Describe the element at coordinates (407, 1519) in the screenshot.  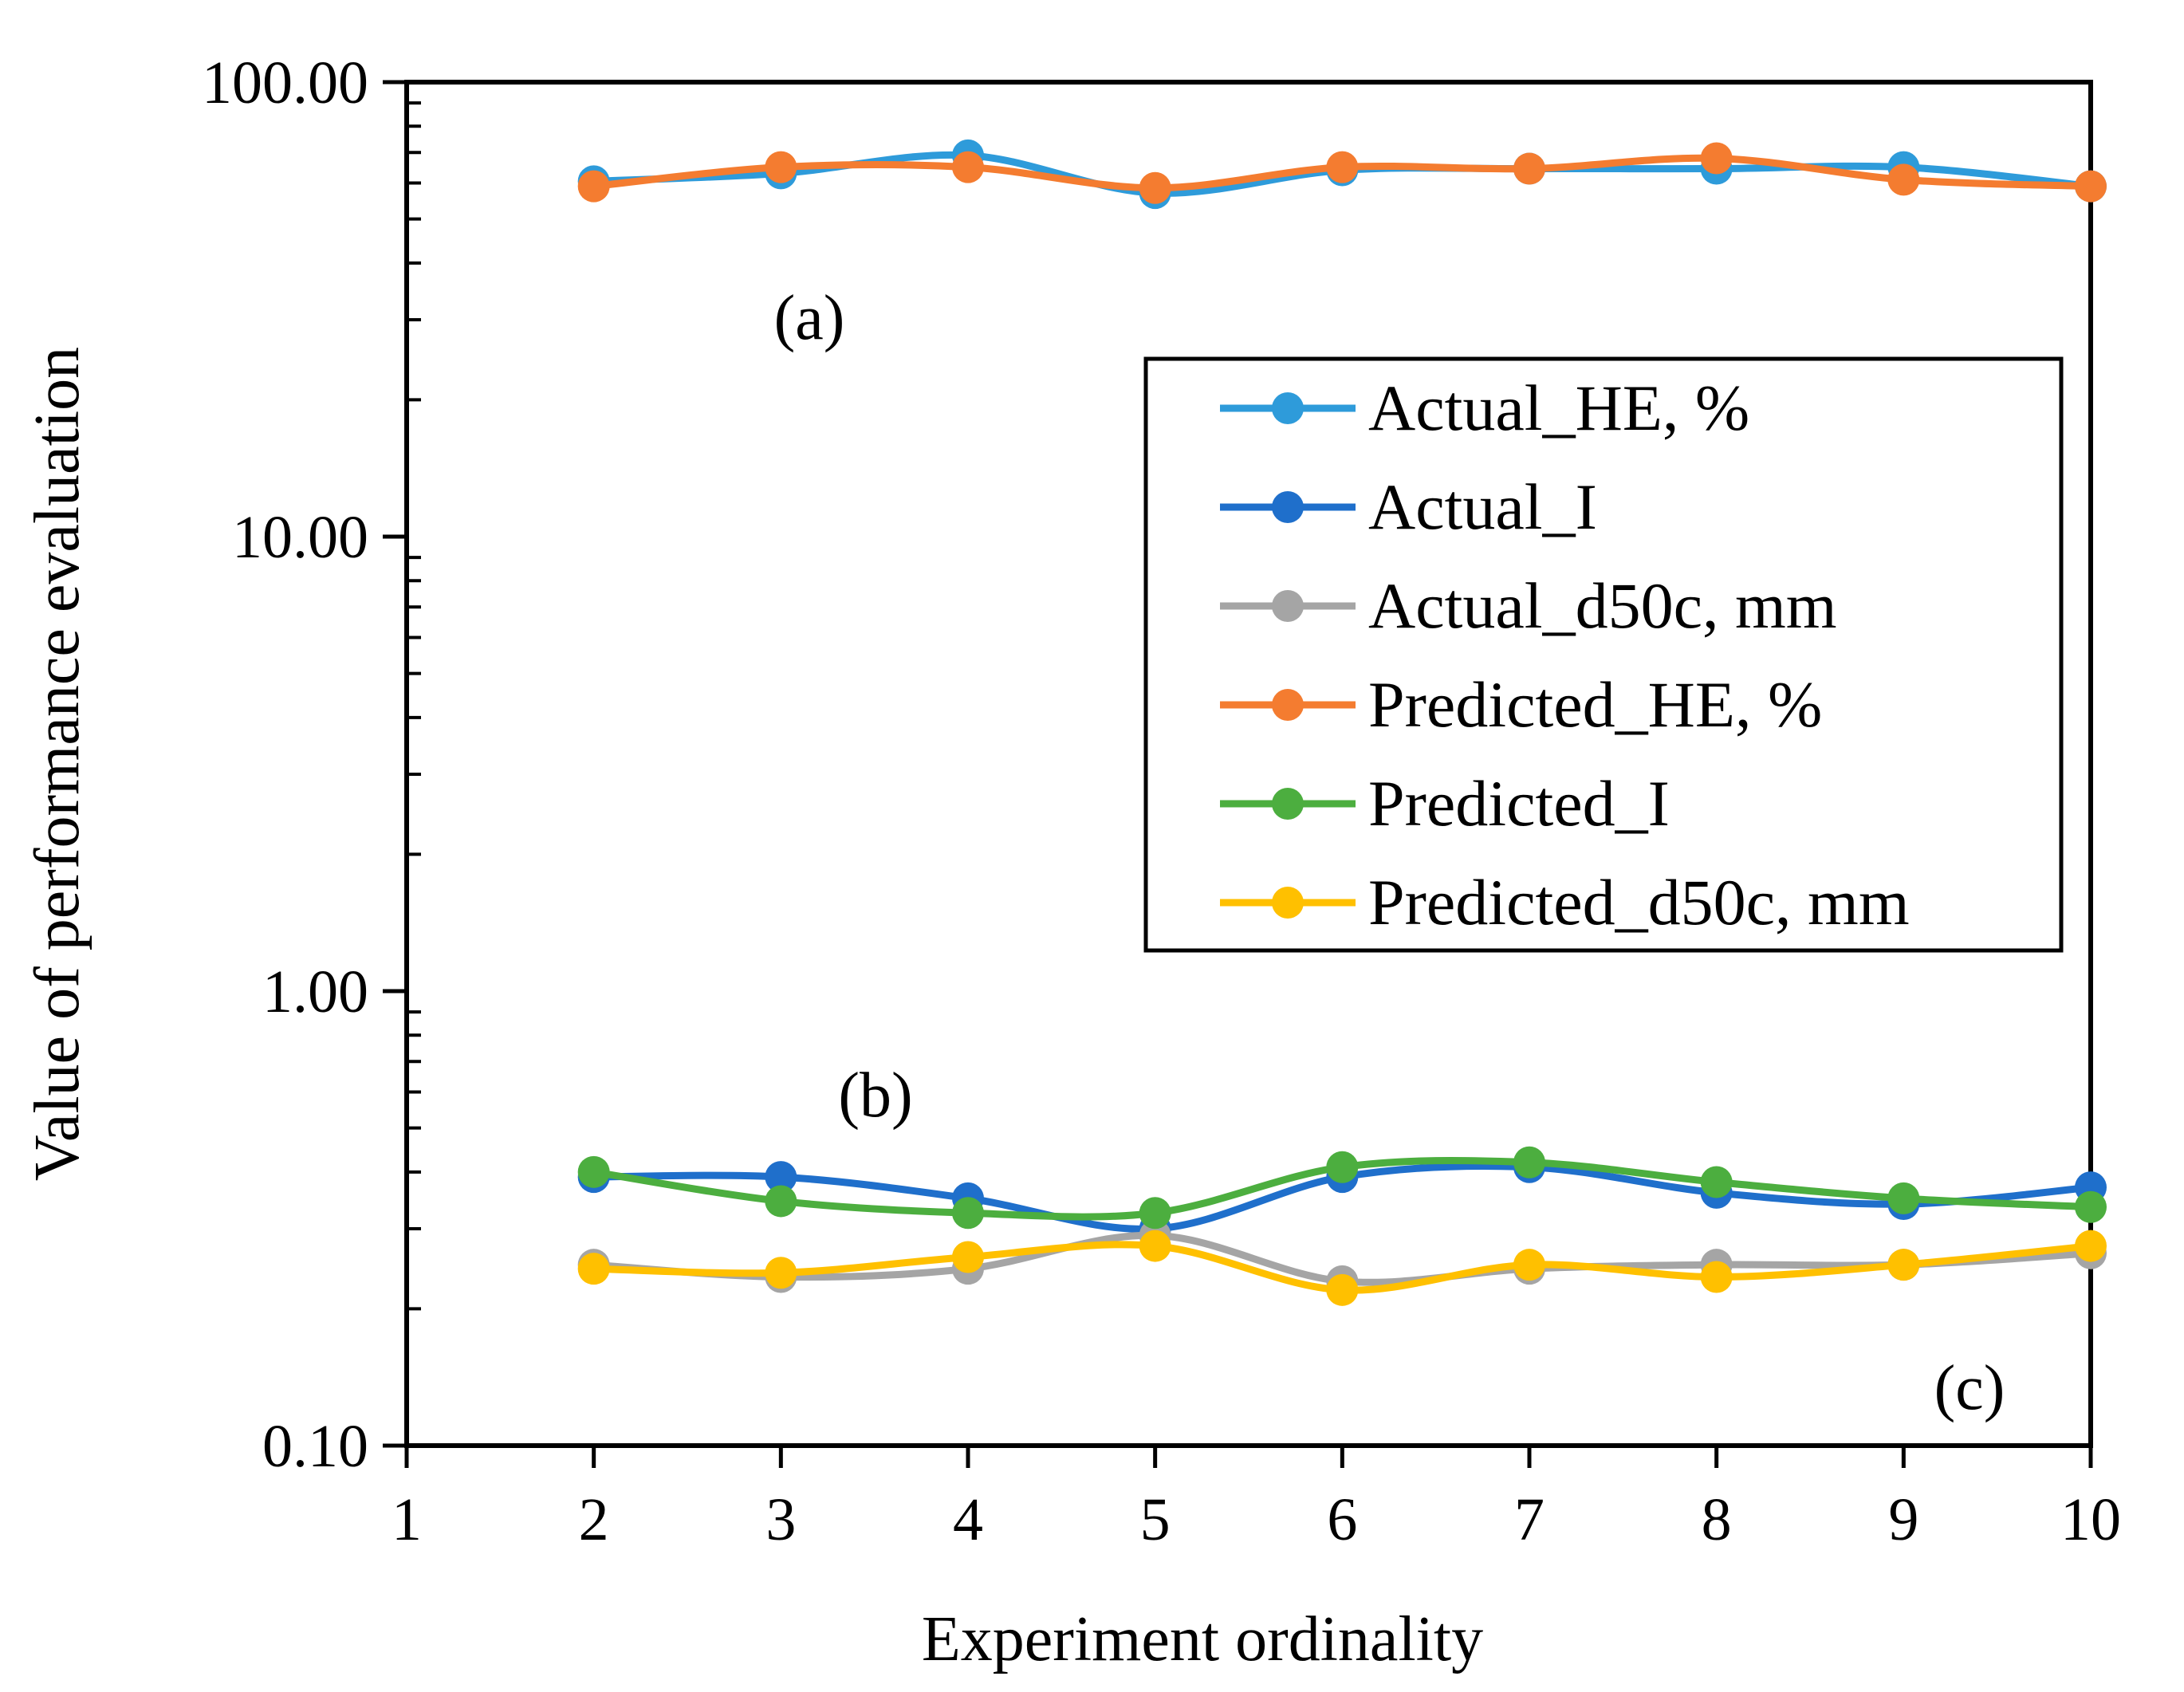
I see `x-tick-label-1: 1` at that location.